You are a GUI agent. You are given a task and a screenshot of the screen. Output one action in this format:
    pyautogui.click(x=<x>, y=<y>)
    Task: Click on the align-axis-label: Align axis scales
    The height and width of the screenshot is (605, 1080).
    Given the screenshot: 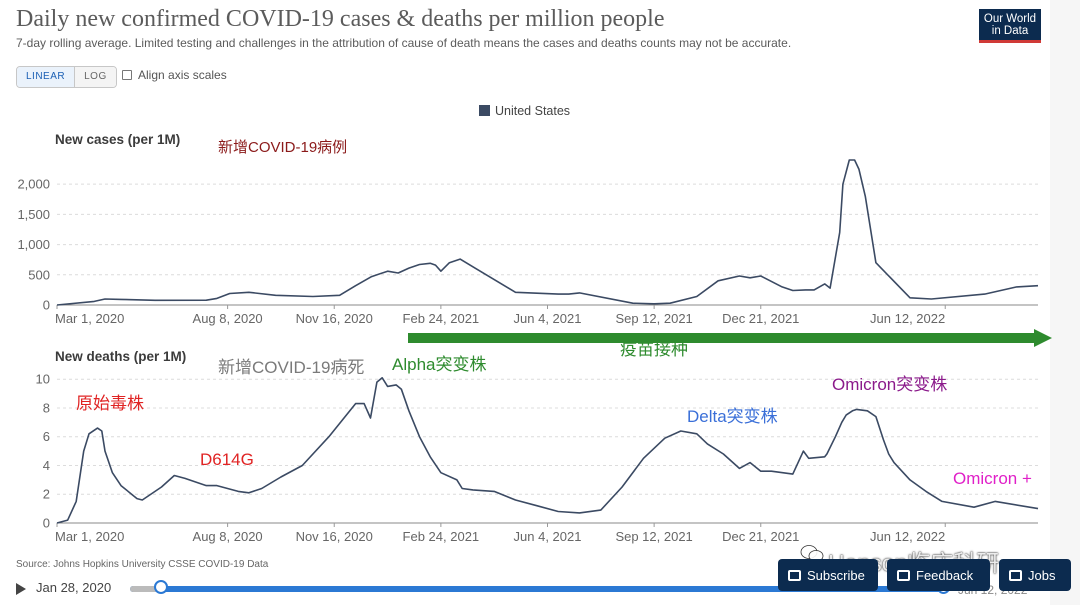 What is the action you would take?
    pyautogui.click(x=182, y=75)
    